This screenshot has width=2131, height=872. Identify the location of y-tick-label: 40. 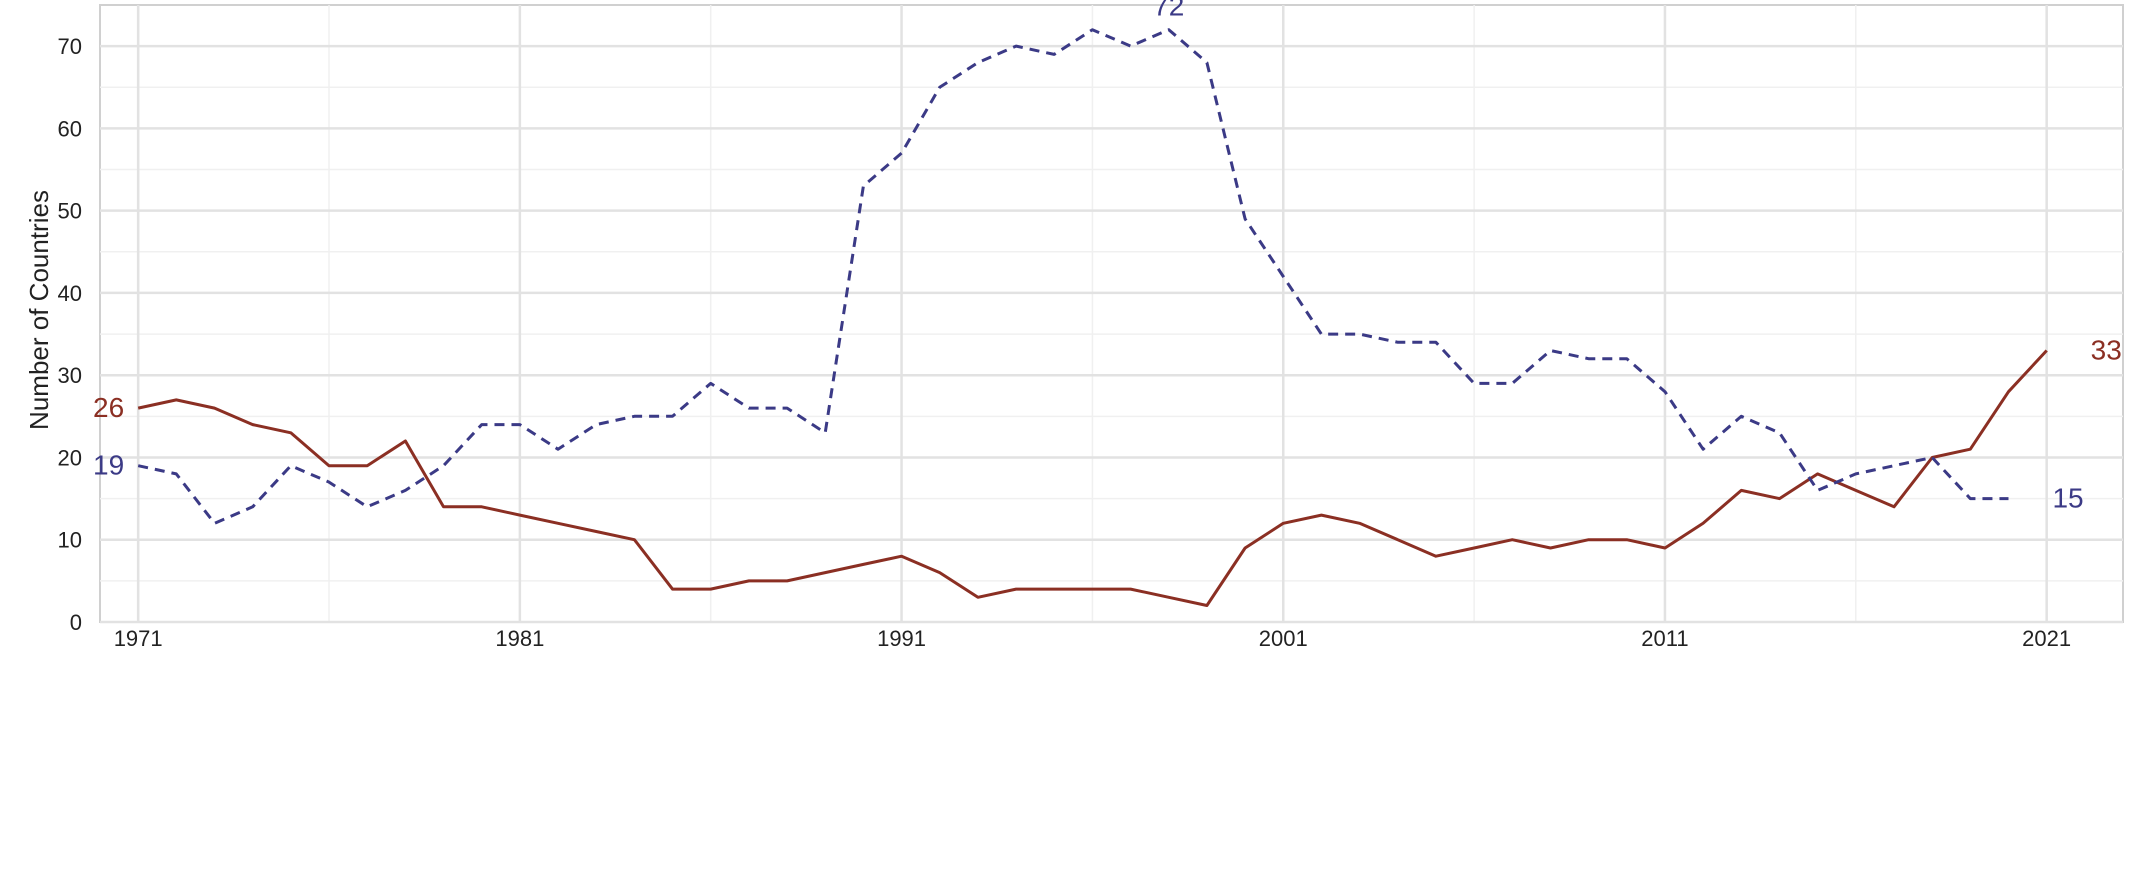
(70, 293).